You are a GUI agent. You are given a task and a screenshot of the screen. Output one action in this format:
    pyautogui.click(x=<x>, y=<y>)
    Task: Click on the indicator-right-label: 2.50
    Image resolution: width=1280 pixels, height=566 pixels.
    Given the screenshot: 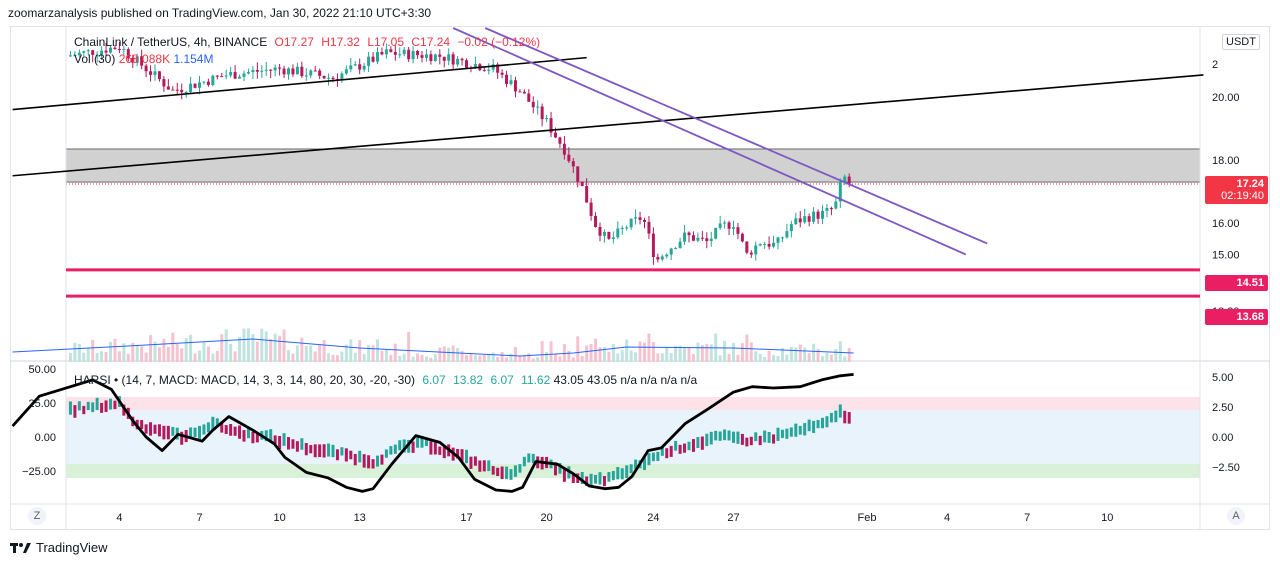 What is the action you would take?
    pyautogui.click(x=1222, y=408)
    